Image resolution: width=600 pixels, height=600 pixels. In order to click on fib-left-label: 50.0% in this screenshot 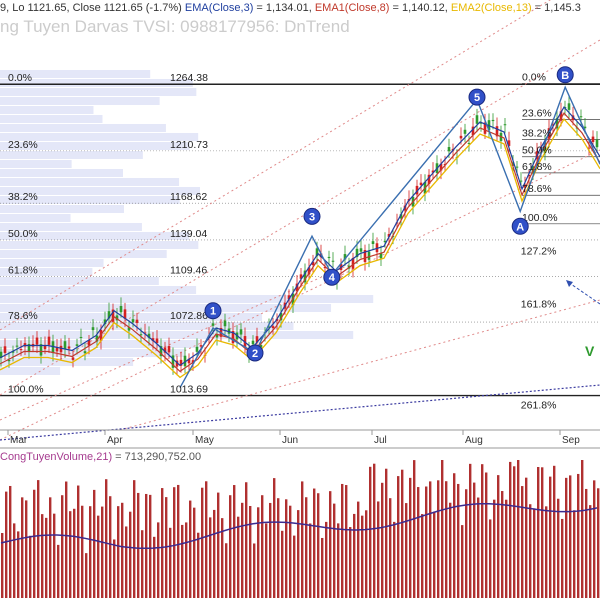, I will do `click(23, 234)`.